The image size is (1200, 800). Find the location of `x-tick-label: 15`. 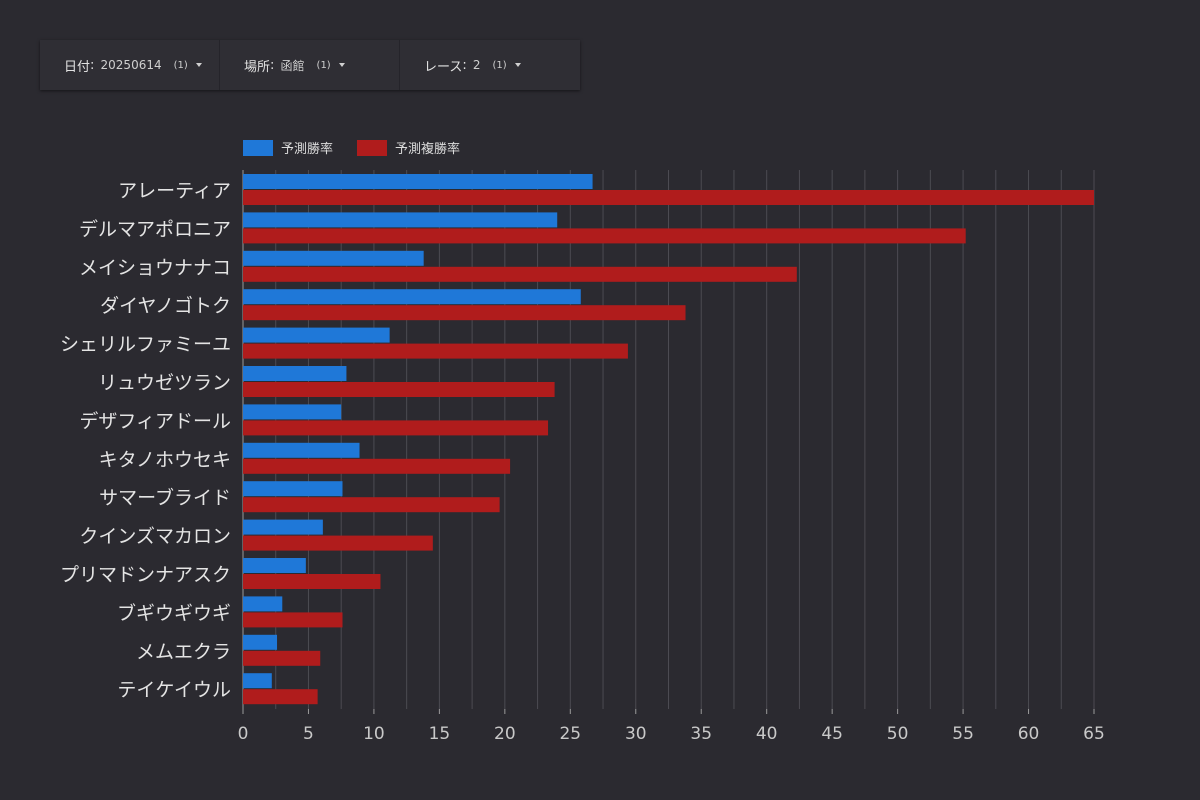

x-tick-label: 15 is located at coordinates (440, 734).